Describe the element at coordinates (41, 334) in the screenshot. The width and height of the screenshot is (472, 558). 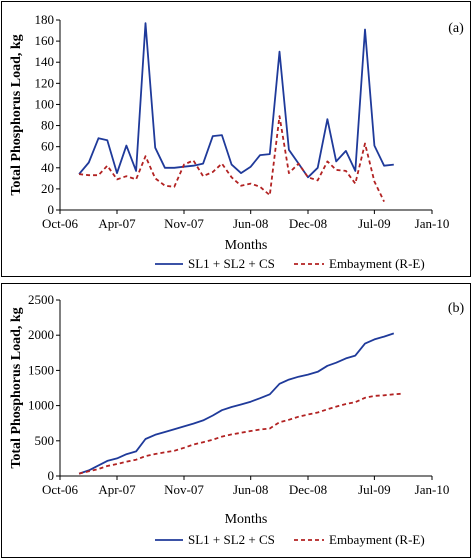
I see `y-tick-label: 2000` at that location.